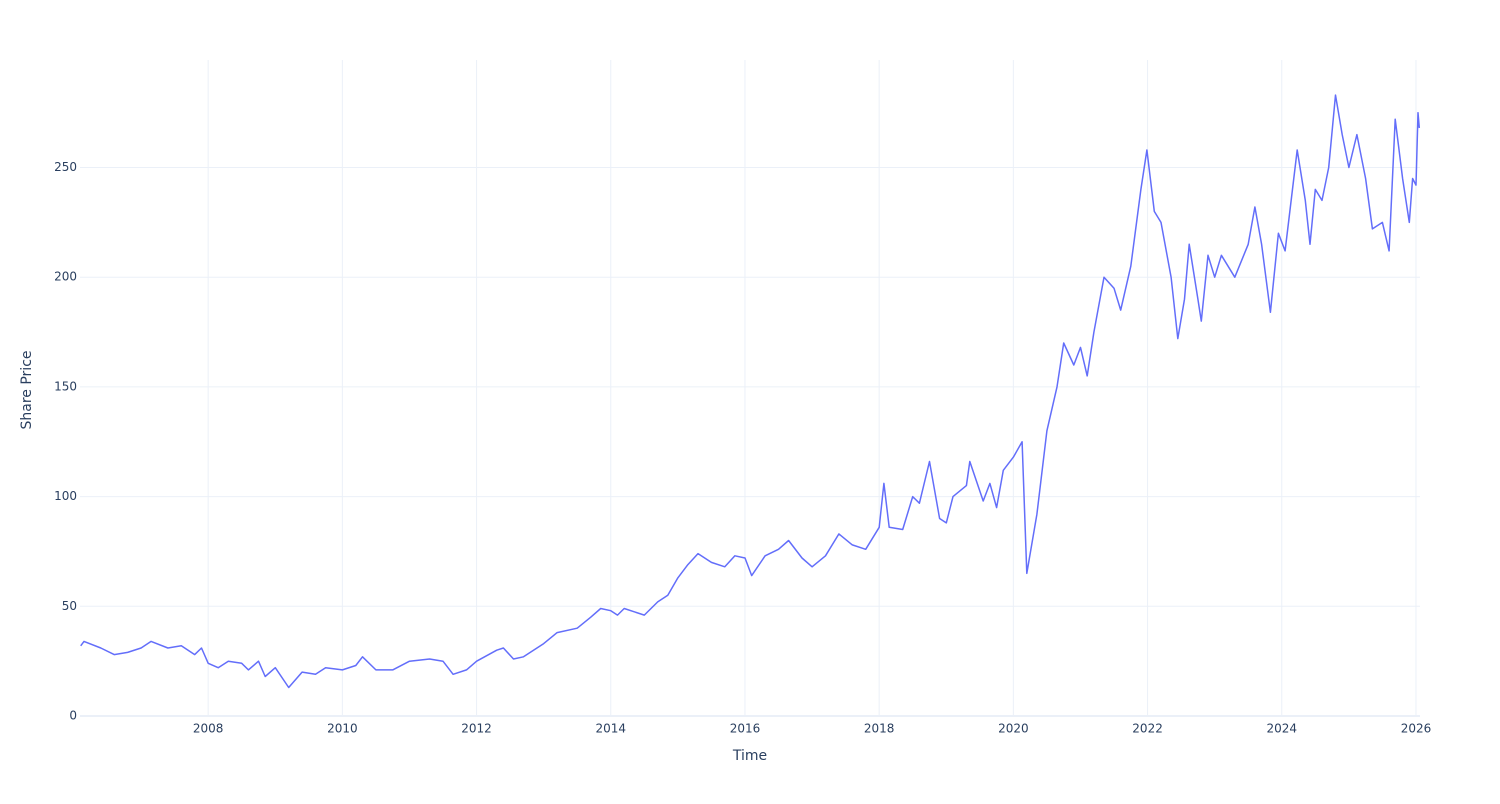 The width and height of the screenshot is (1500, 804). I want to click on x-tick-label: 2012, so click(476, 729).